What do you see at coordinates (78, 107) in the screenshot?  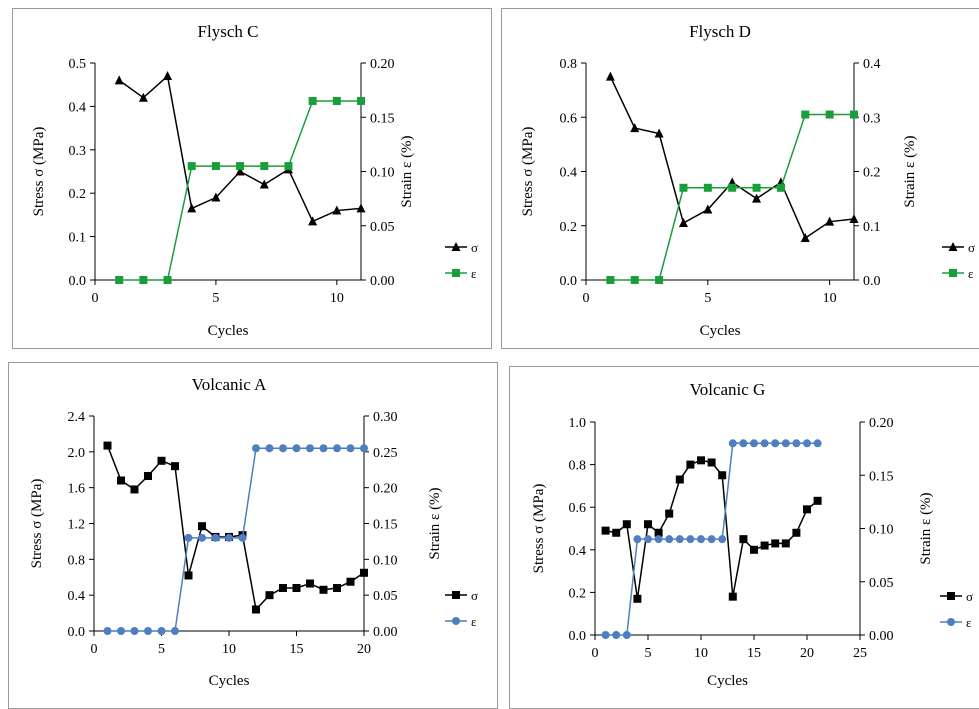 I see `y-tick-label: 0.4` at bounding box center [78, 107].